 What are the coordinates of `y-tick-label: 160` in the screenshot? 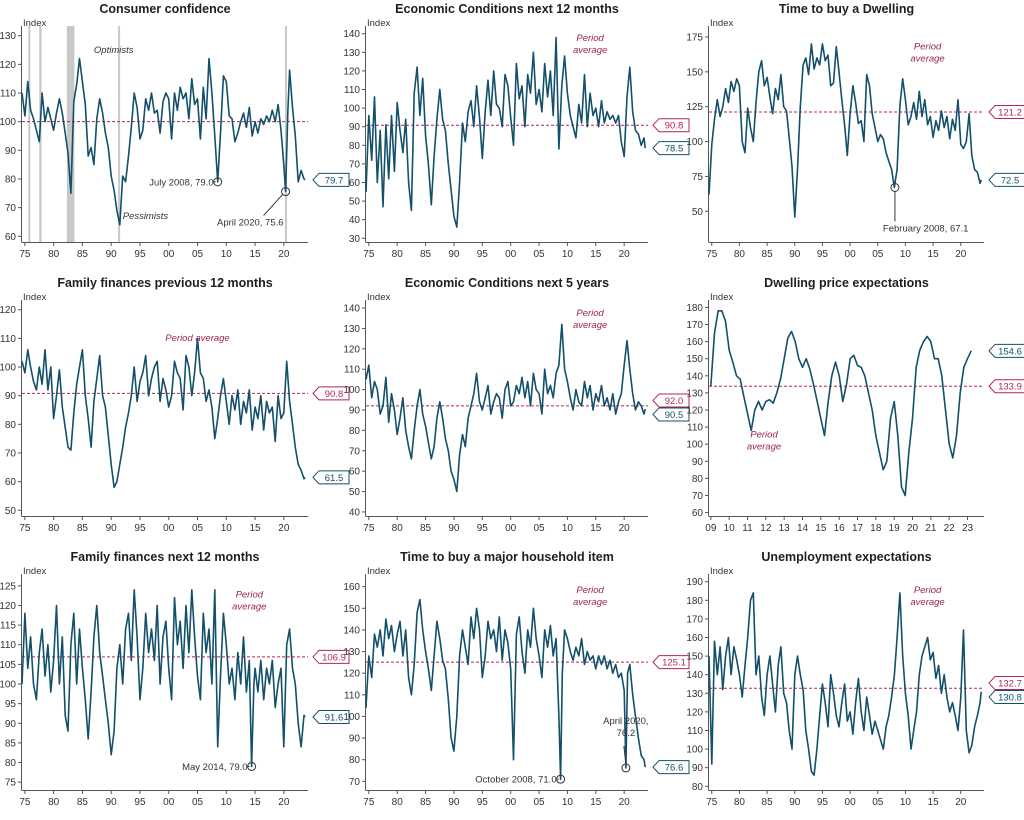 It's located at (351, 587).